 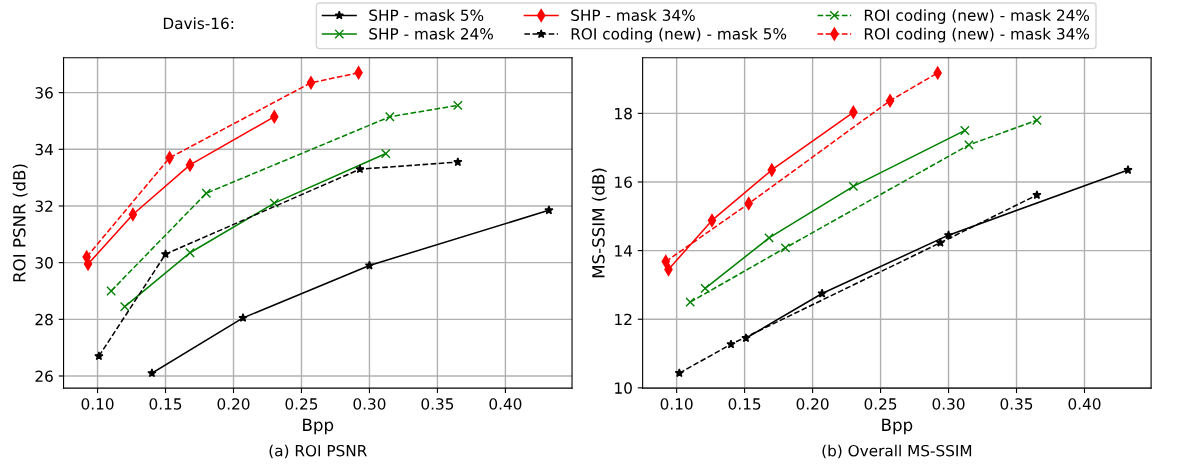 I want to click on y-tick-label: 34, so click(x=44, y=149).